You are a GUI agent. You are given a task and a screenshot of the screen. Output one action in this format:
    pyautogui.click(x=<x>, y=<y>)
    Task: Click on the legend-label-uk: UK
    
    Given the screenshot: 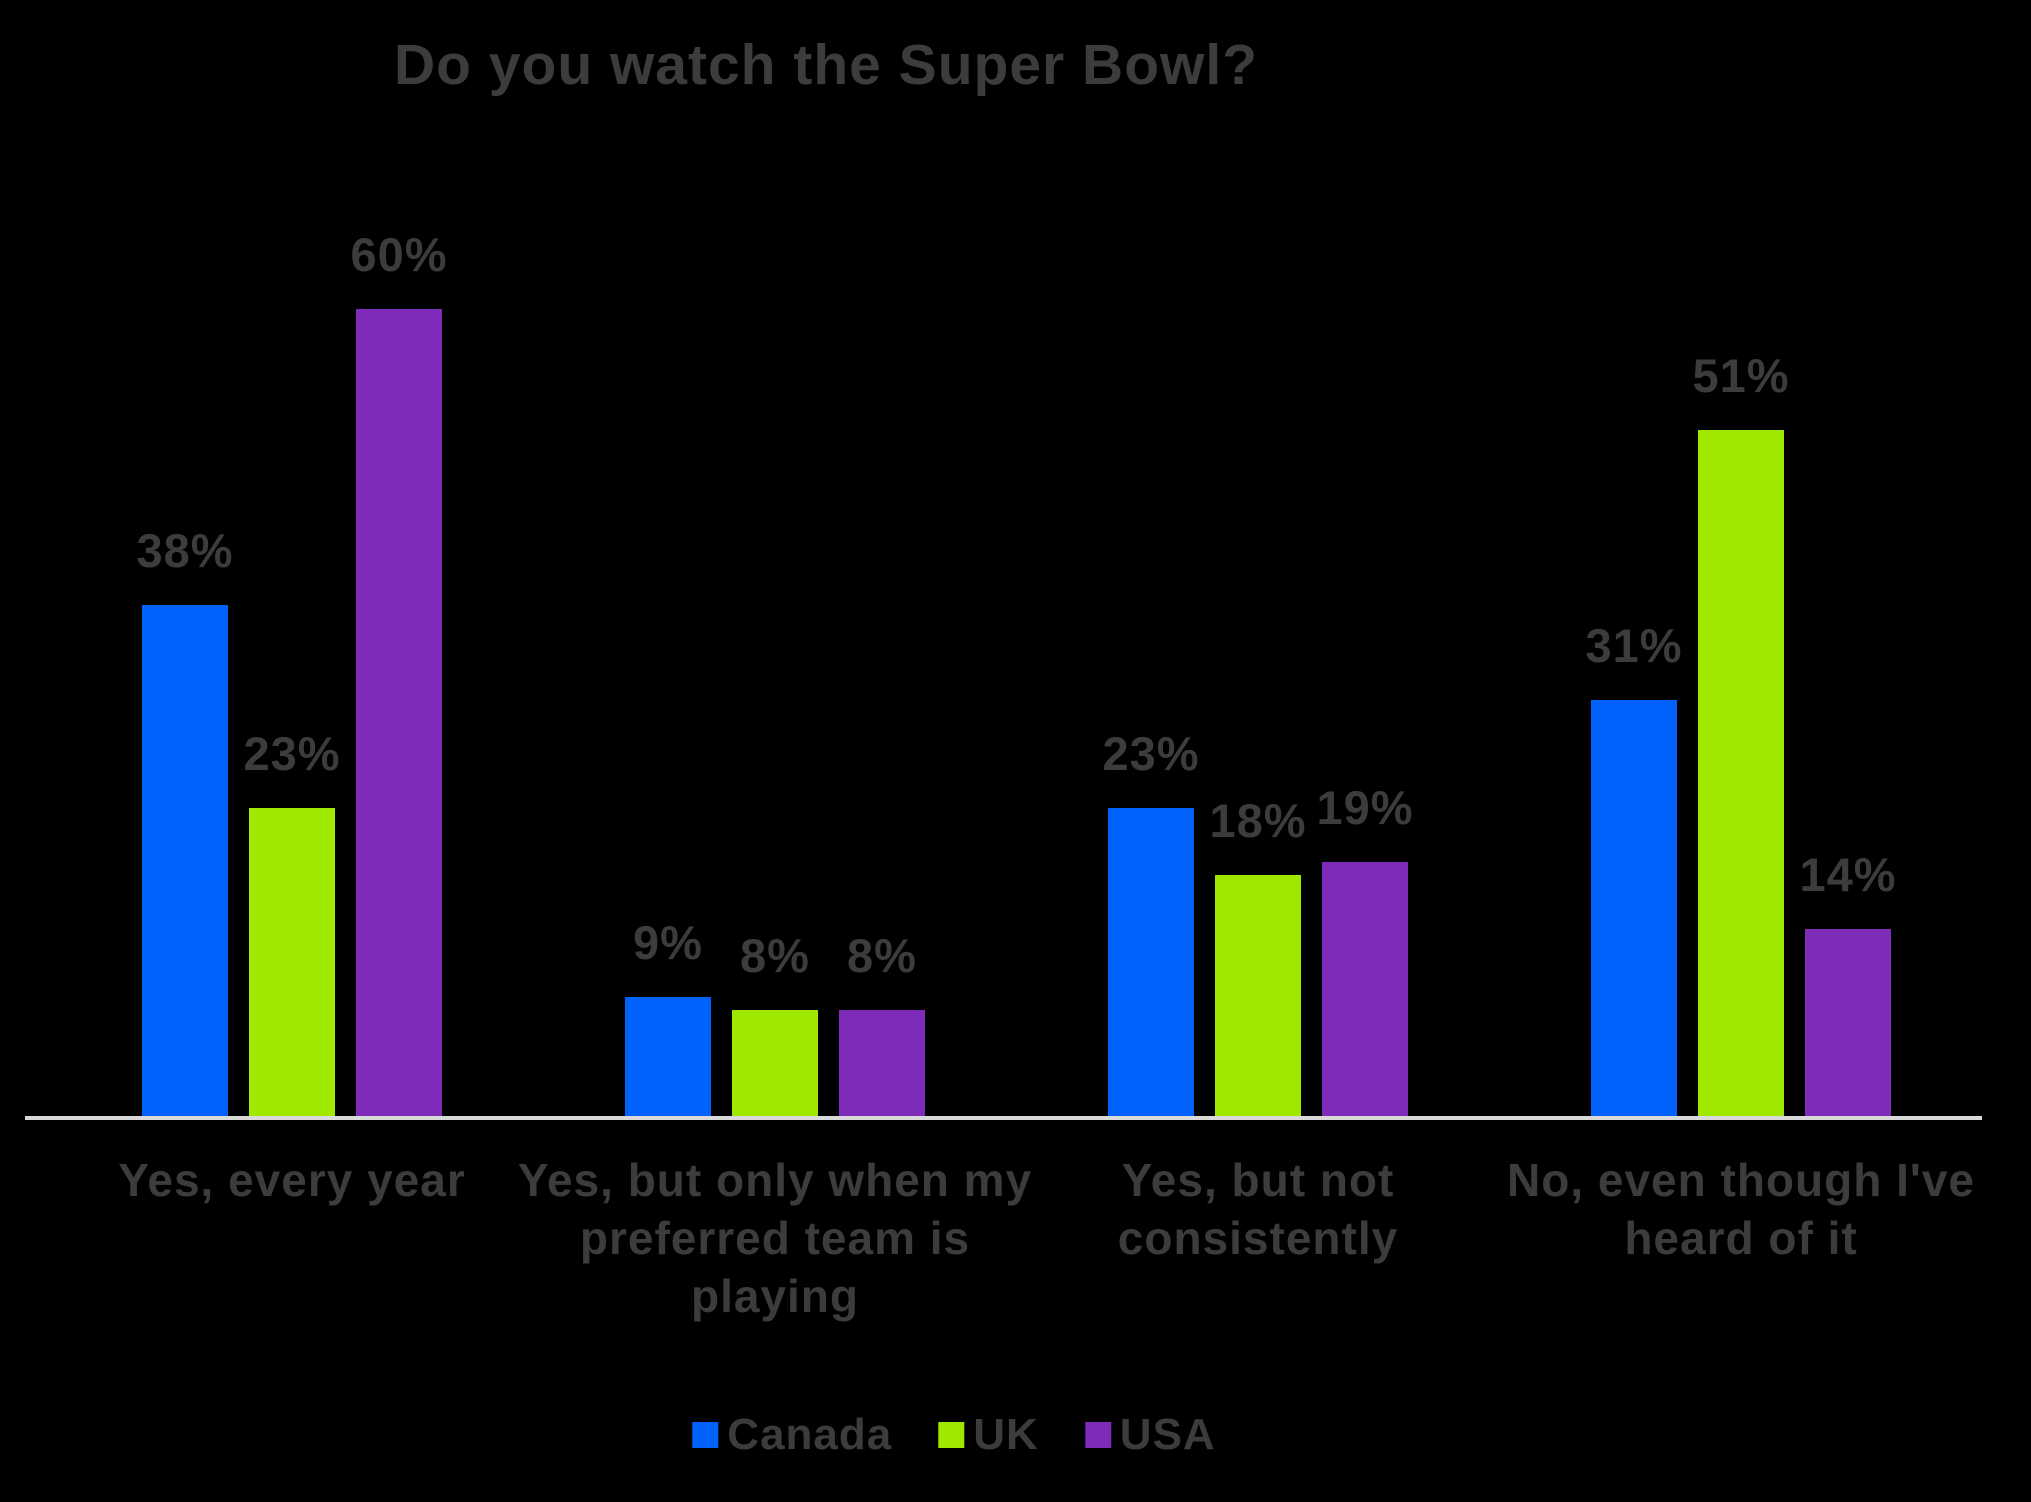 What is the action you would take?
    pyautogui.click(x=1006, y=1434)
    